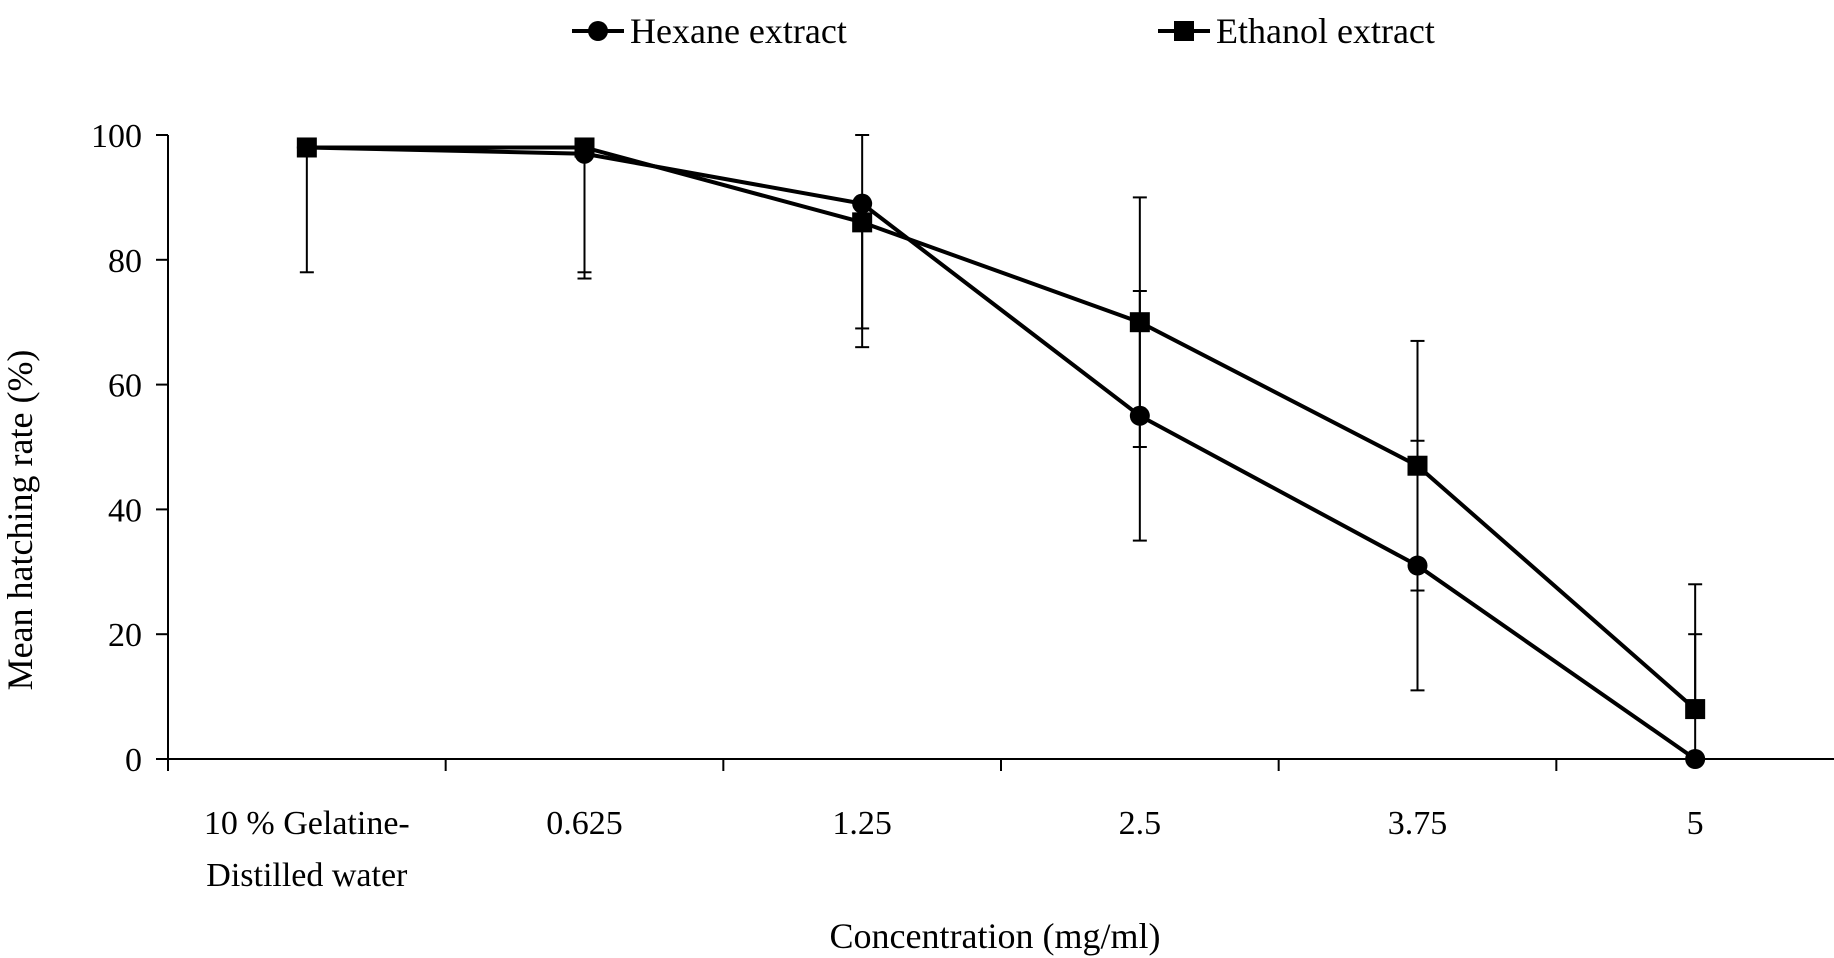 The image size is (1834, 958). I want to click on x-tick-label: 5, so click(1695, 823).